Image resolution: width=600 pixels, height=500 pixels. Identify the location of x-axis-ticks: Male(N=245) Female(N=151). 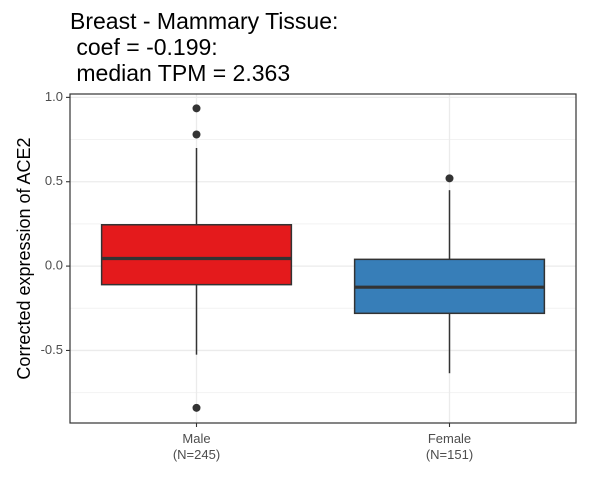
(323, 442).